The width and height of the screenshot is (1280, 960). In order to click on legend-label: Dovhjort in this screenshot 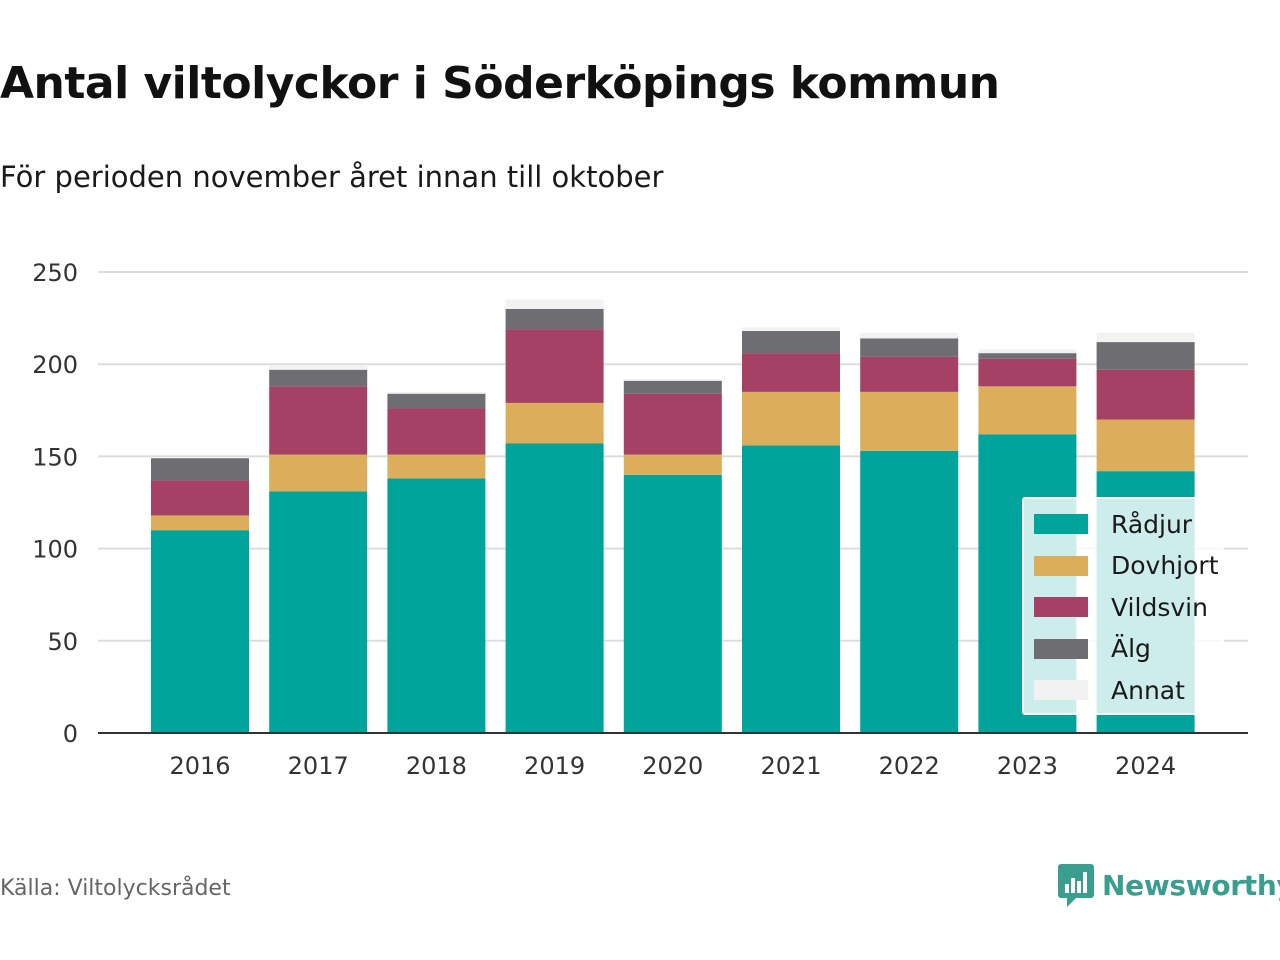, I will do `click(1165, 565)`.